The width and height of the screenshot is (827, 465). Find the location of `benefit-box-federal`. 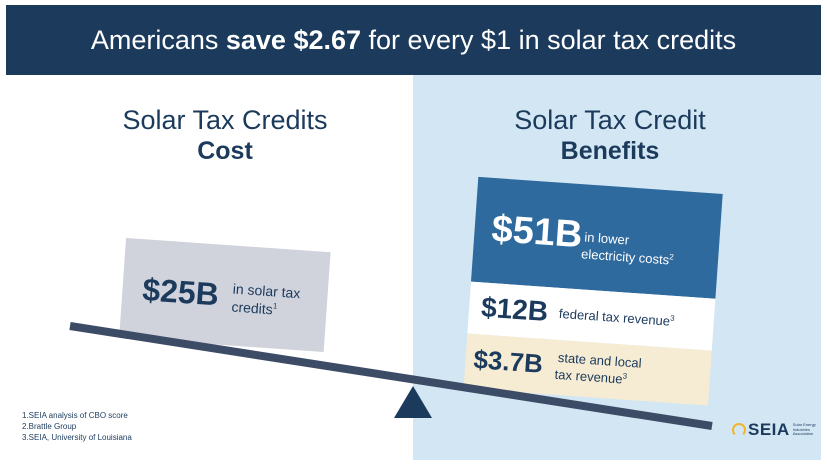

benefit-box-federal is located at coordinates (591, 316).